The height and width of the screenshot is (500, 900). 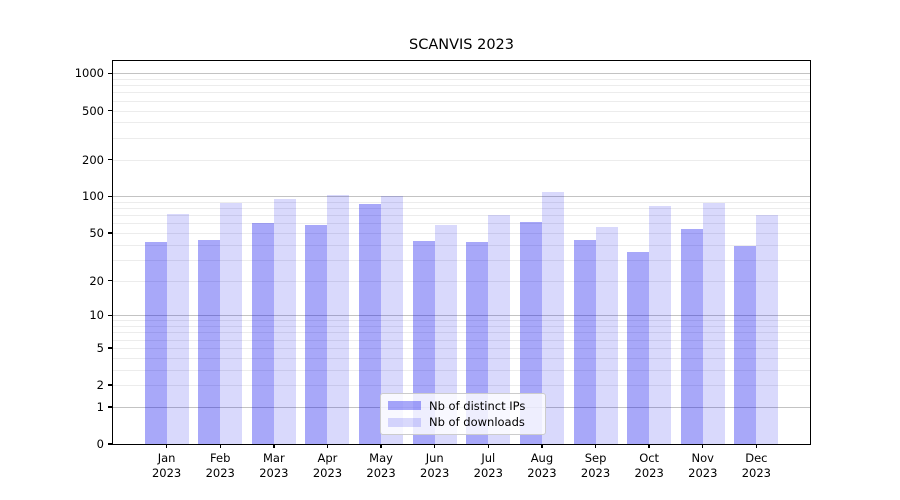 What do you see at coordinates (477, 422) in the screenshot?
I see `legend-label-downloads: Nb of downloads` at bounding box center [477, 422].